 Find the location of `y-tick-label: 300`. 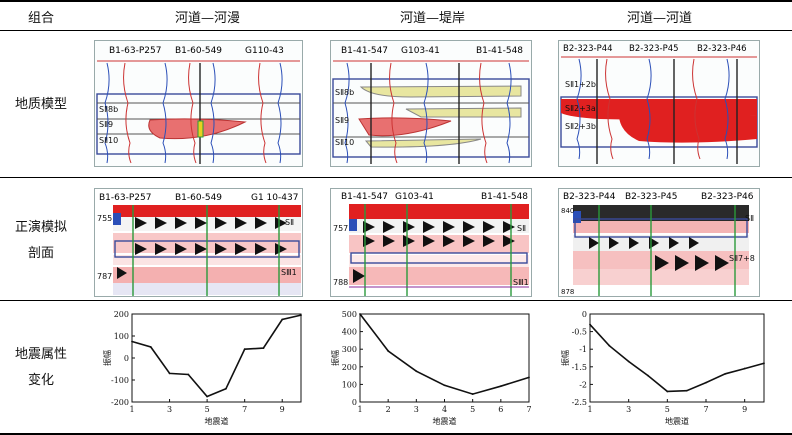

y-tick-label: 300 is located at coordinates (349, 349).